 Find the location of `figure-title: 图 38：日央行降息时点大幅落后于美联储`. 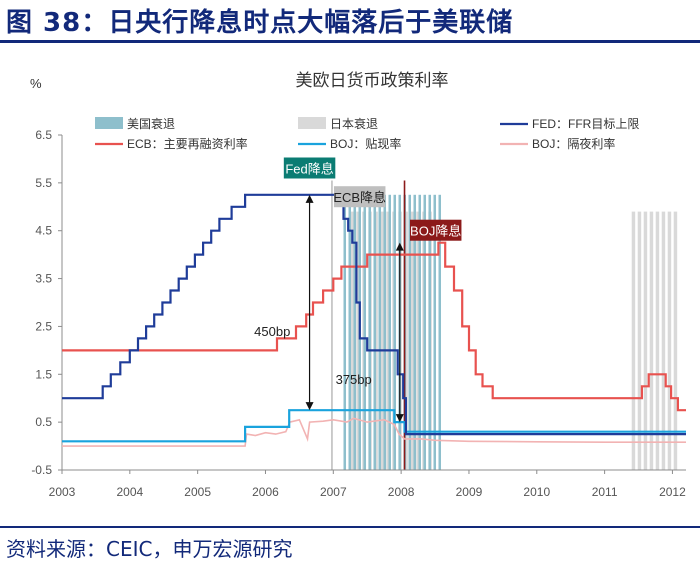

figure-title: 图 38：日央行降息时点大幅落后于美联储 is located at coordinates (260, 23).